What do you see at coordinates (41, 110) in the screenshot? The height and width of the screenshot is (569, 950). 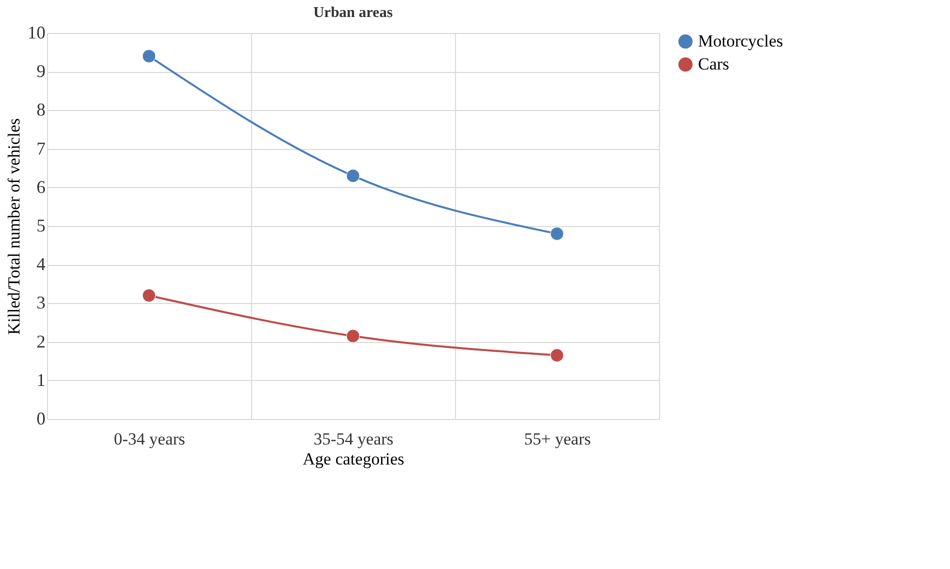 I see `y-tick-label: 8` at bounding box center [41, 110].